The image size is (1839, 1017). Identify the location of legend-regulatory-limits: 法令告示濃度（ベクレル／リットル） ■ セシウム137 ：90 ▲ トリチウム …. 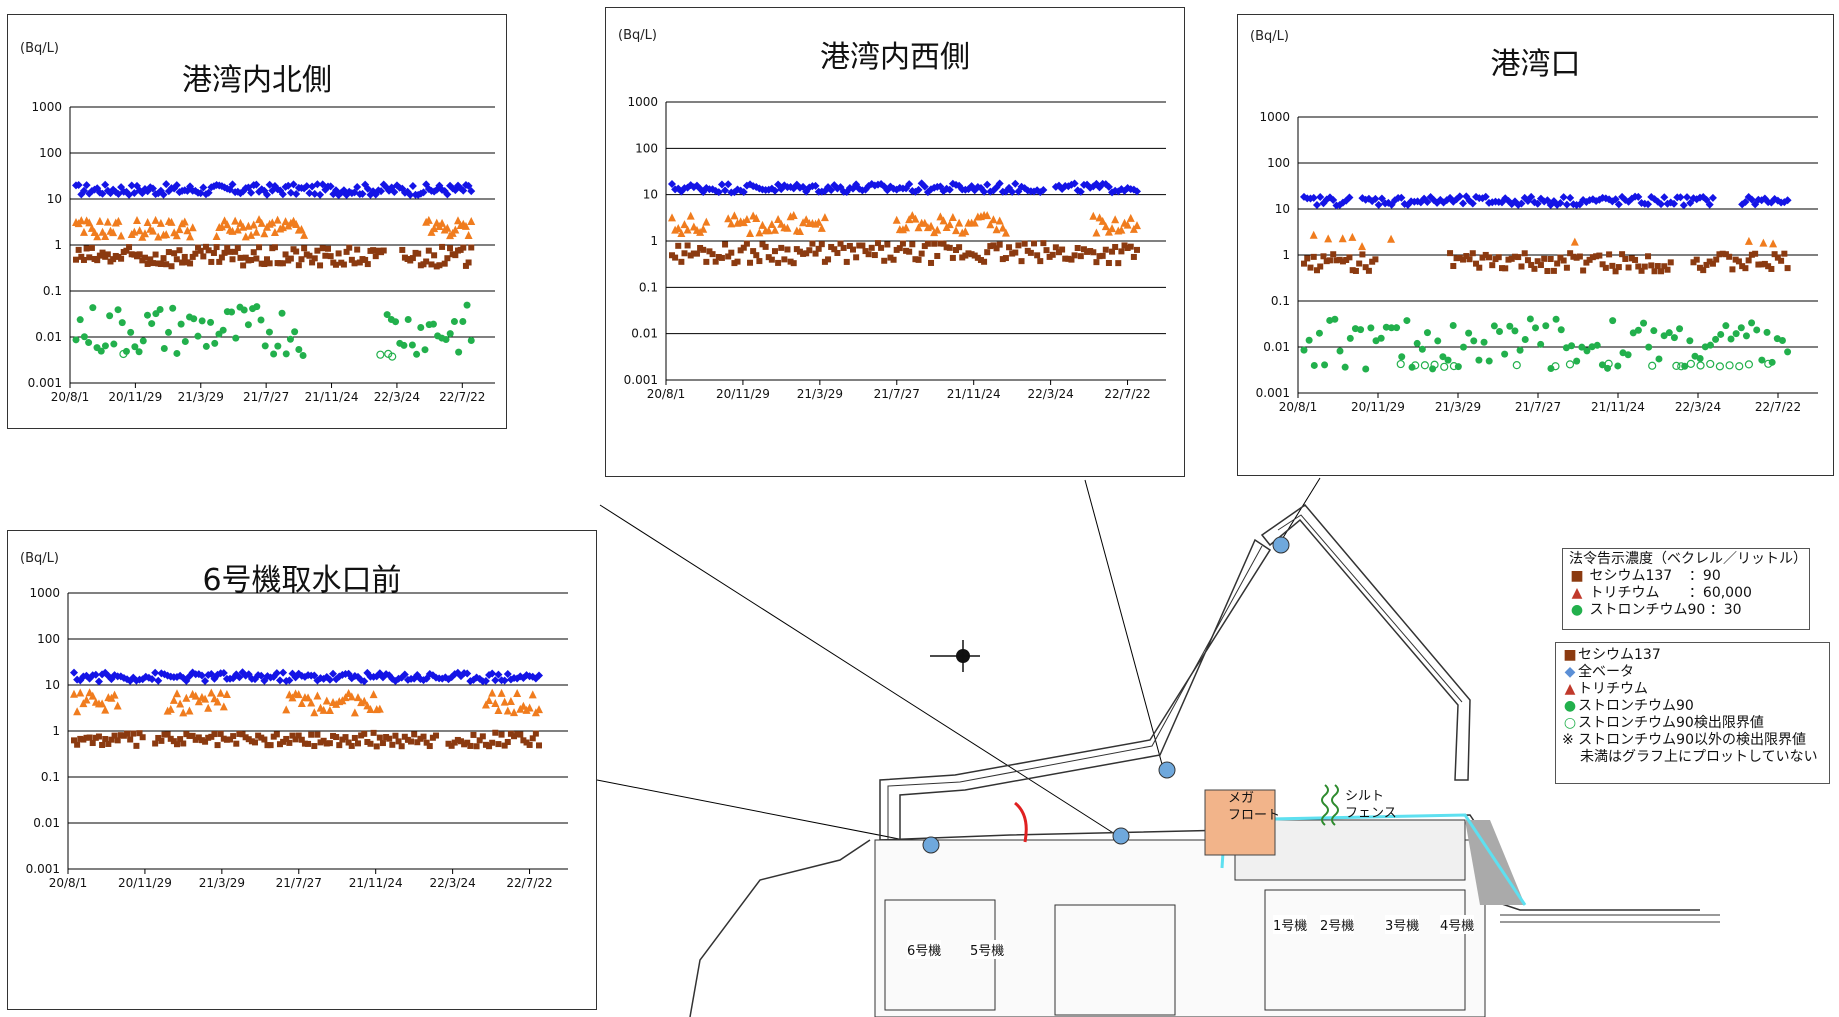
(1686, 589).